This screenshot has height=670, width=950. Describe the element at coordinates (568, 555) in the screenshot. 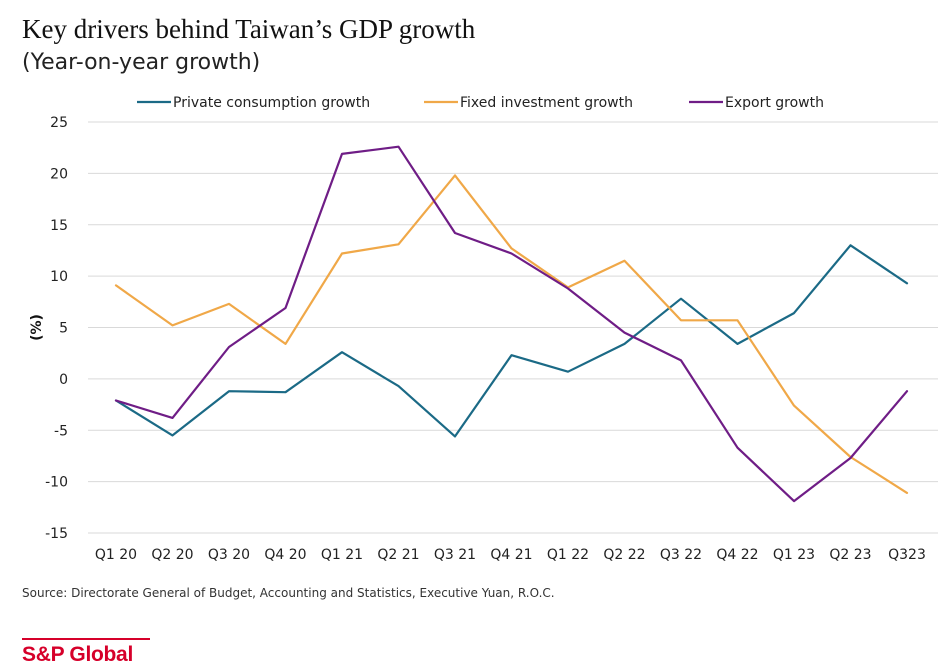

I see `x-tick-label: Q1 22` at that location.